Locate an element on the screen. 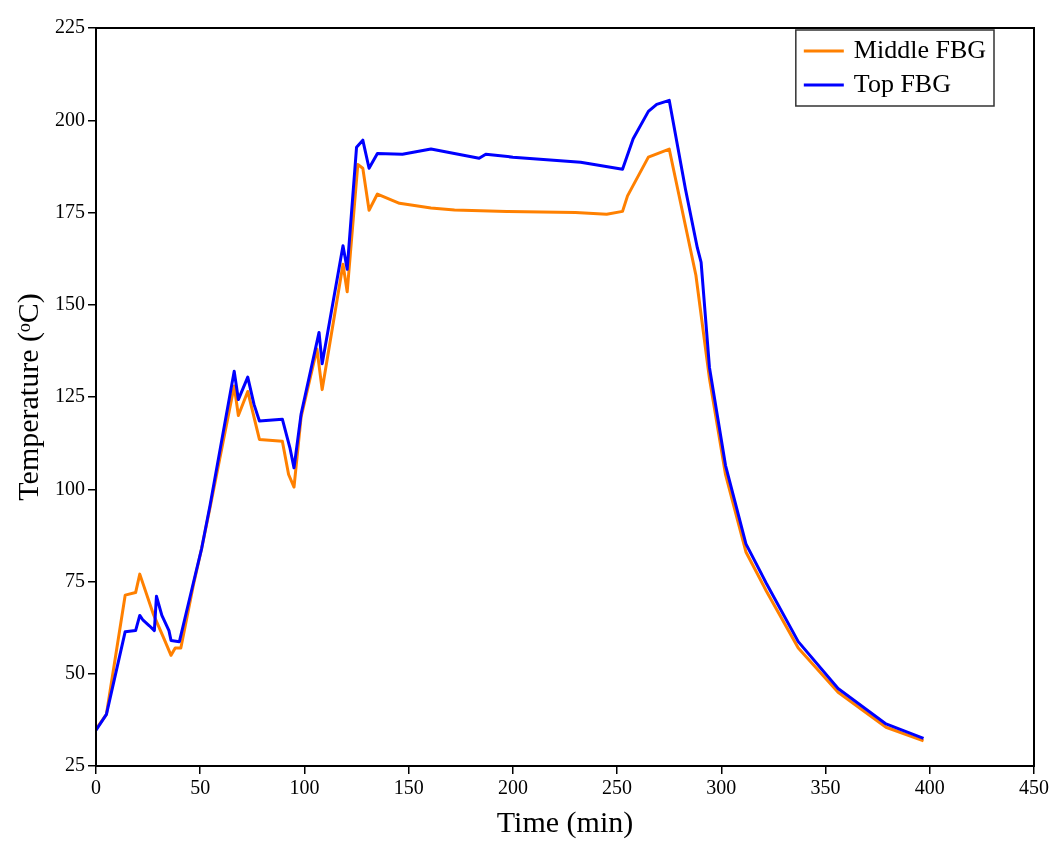  y-tick-label: 225 is located at coordinates (70, 26).